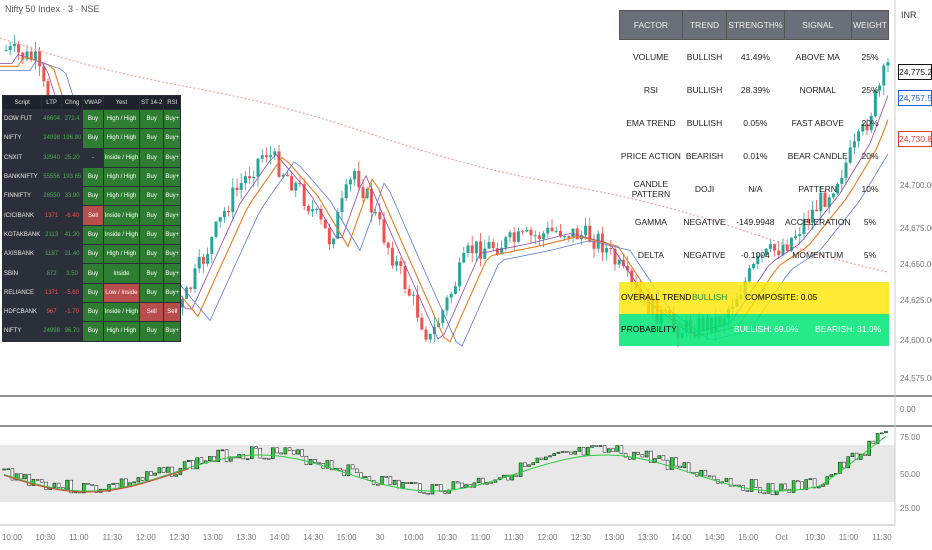  Describe the element at coordinates (91, 273) in the screenshot. I see `scanner-row: SBIN 872 3.50 Buy Inside Buy Buy+` at that location.